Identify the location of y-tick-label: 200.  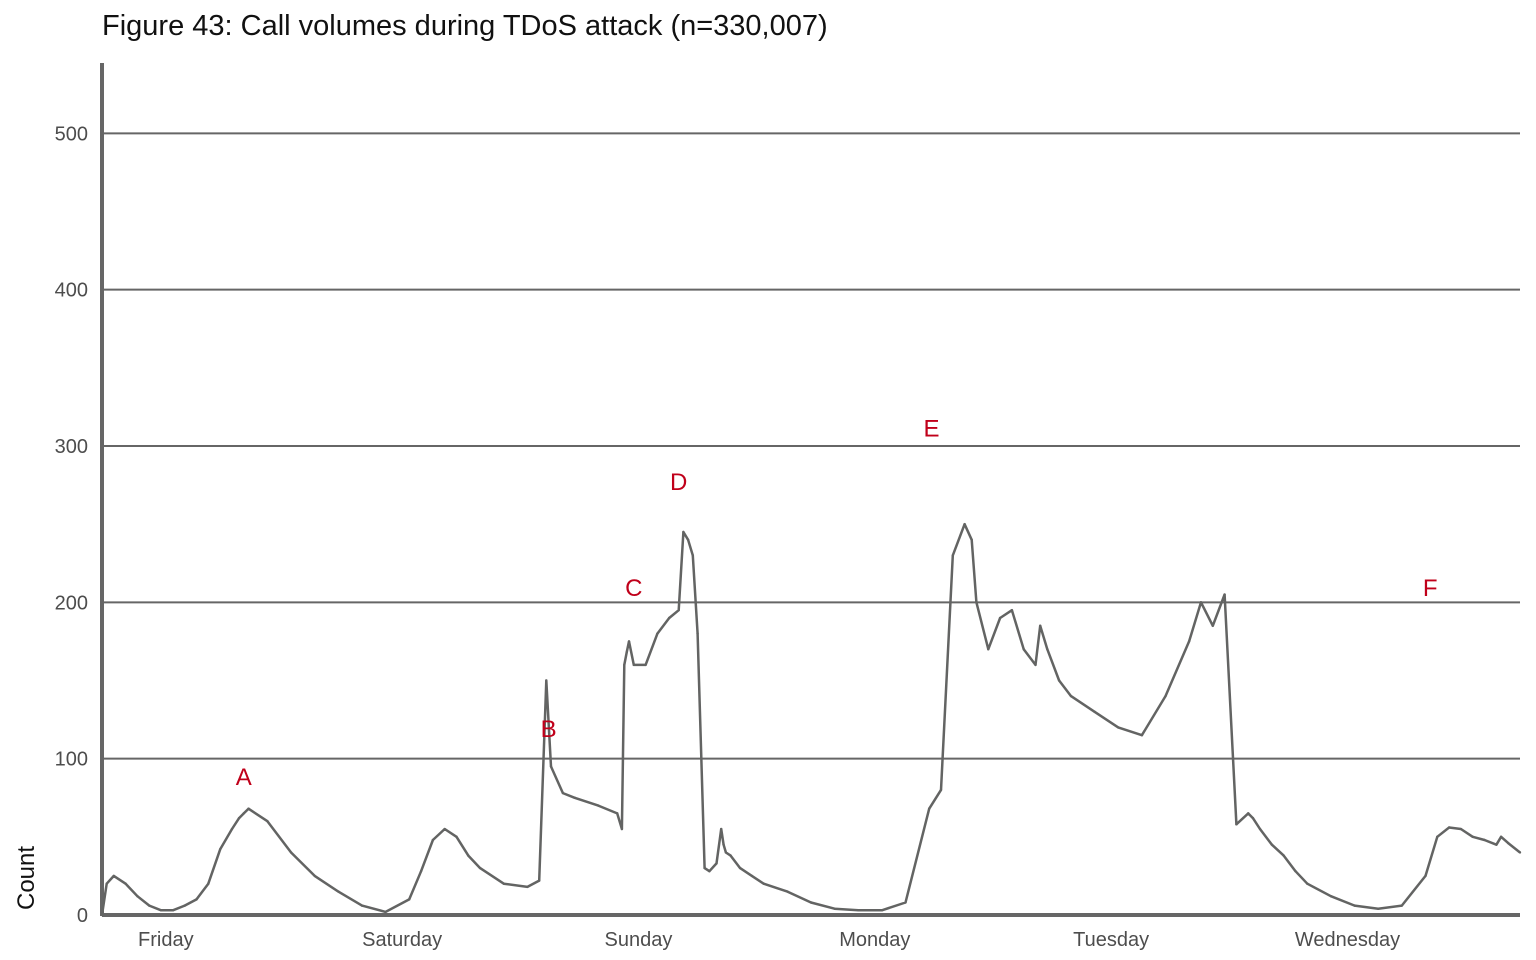
(71, 603).